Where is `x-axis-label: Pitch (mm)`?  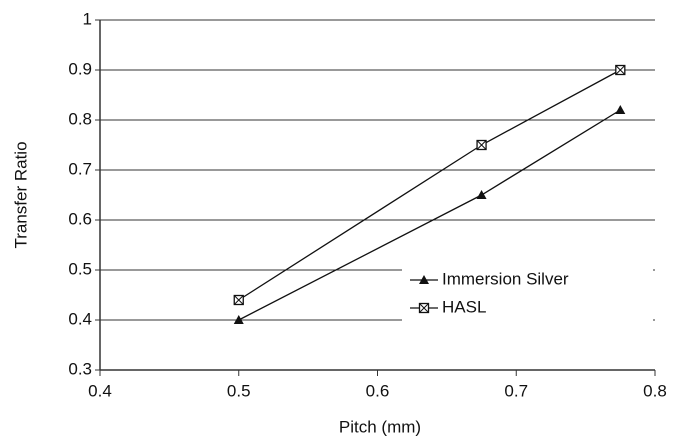 x-axis-label: Pitch (mm) is located at coordinates (380, 426).